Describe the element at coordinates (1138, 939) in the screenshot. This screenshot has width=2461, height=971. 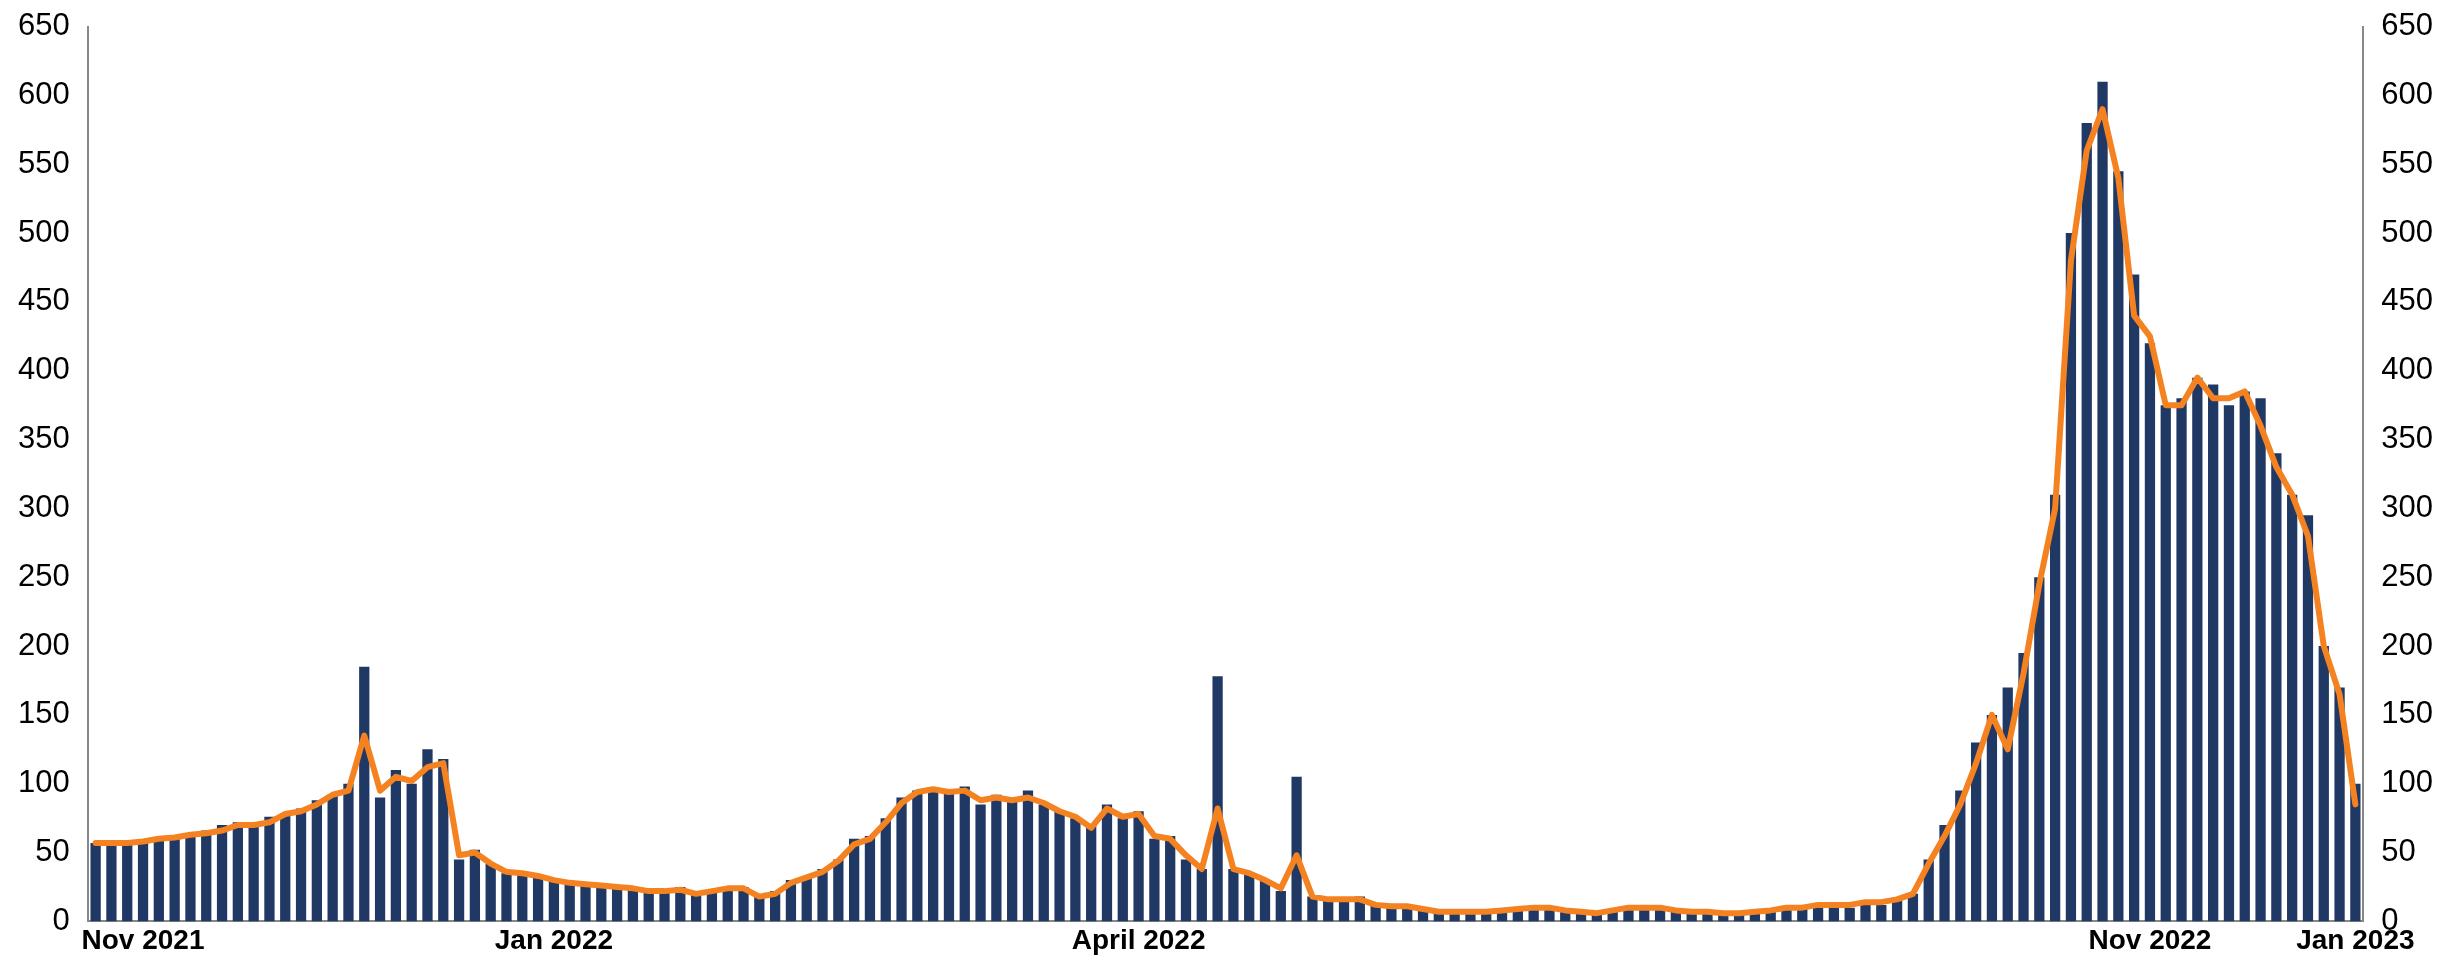
I see `x-tick-label: April 2022` at that location.